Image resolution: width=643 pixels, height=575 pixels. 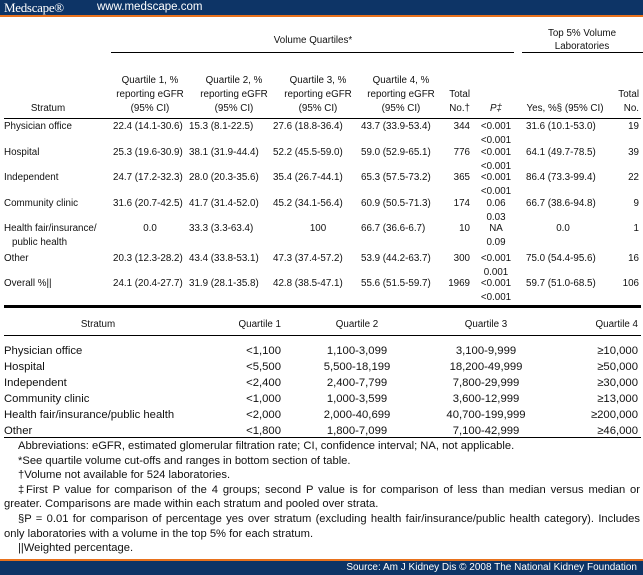 I want to click on cell-q1: 31.6 (20.7-42.5), so click(x=148, y=203).